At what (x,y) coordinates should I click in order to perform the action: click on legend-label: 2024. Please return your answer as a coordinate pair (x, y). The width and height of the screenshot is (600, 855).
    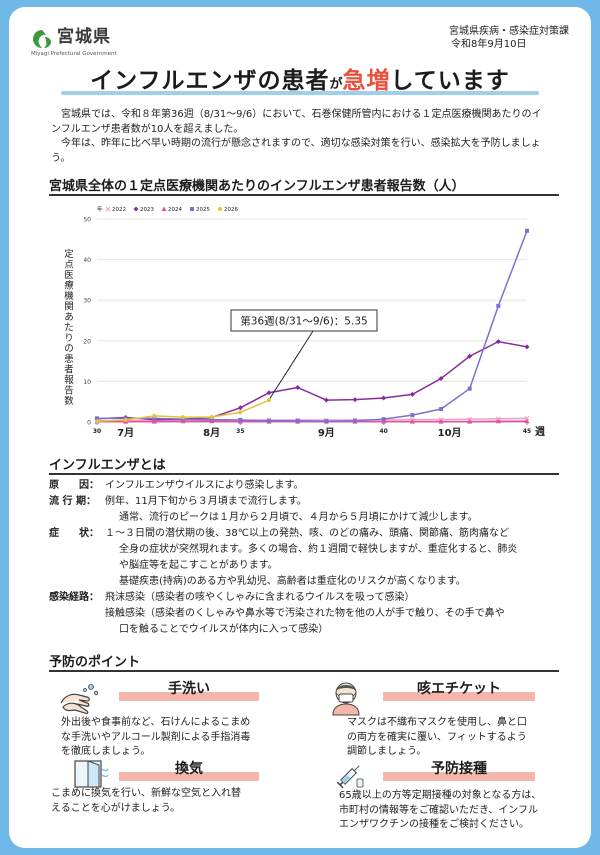
    Looking at the image, I should click on (175, 210).